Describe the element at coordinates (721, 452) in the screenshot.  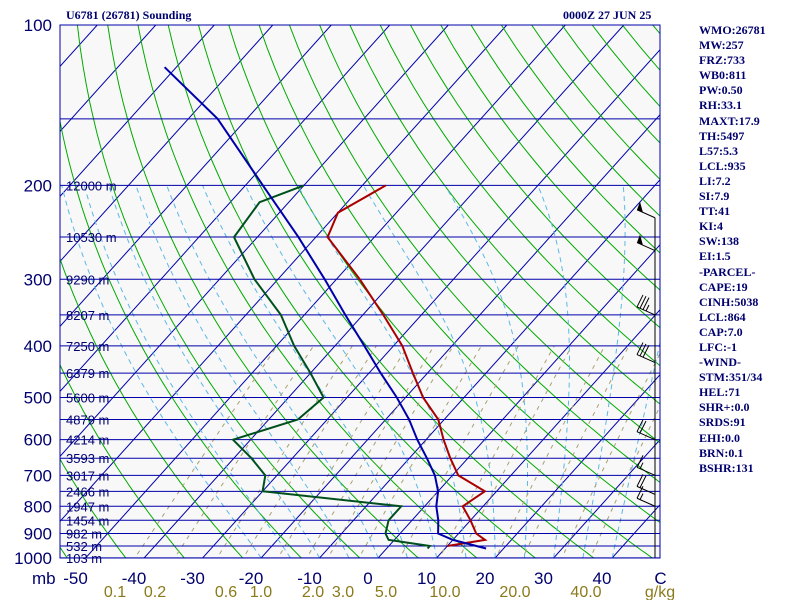
I see `index-item: BRN:0.1` at that location.